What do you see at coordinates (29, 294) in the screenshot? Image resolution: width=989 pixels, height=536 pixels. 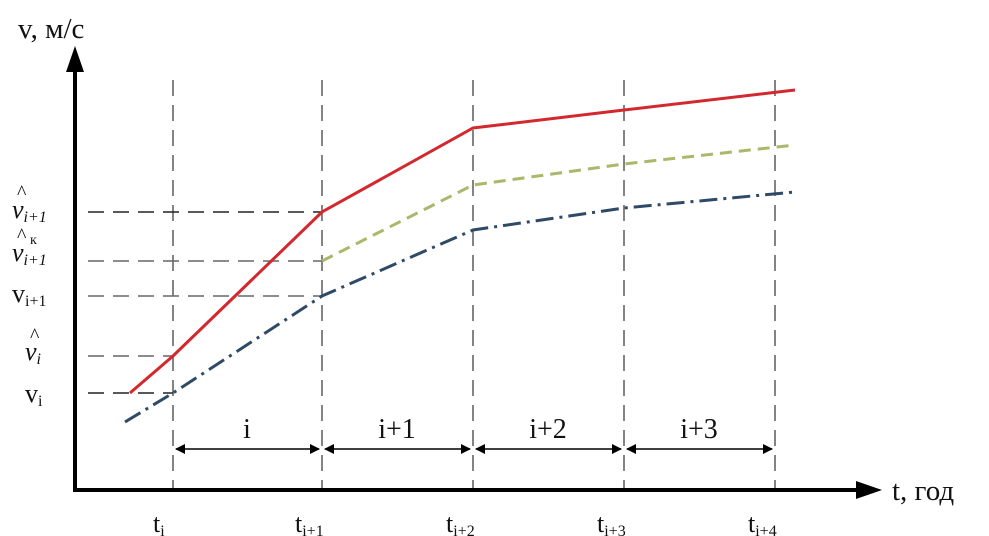 I see `y-label-v-i1: vi+1` at bounding box center [29, 294].